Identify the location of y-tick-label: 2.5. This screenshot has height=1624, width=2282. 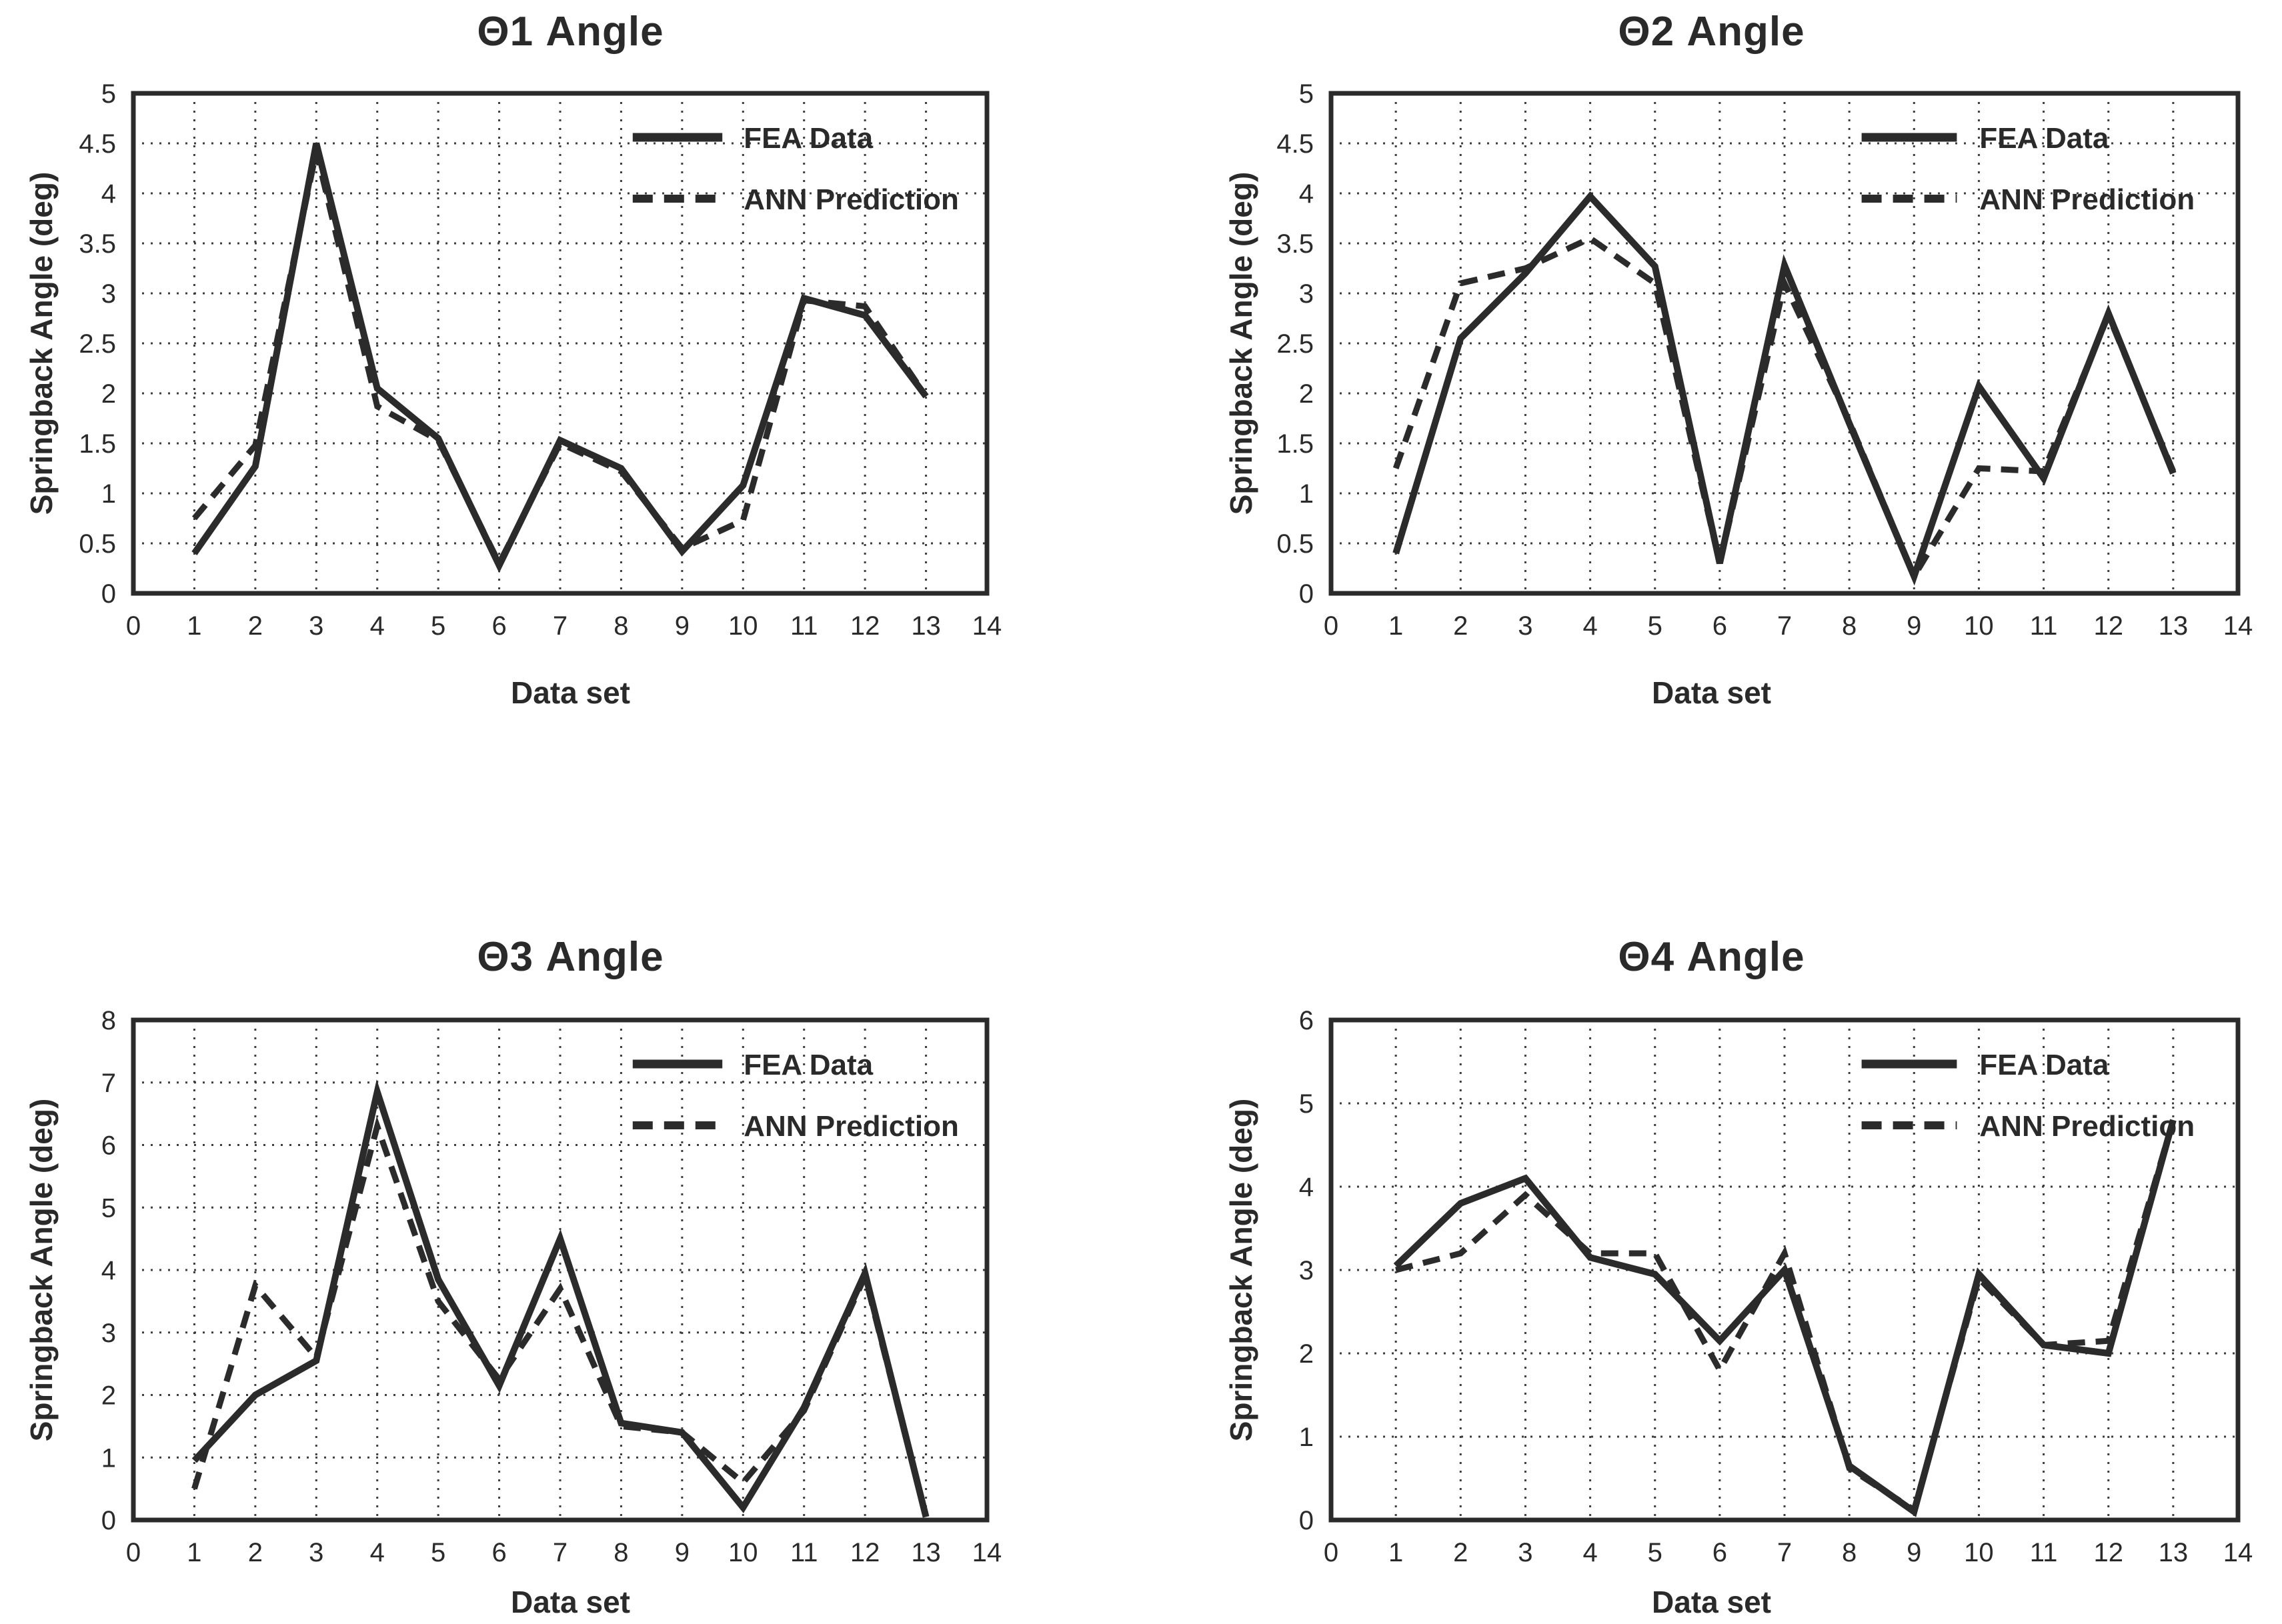
(1295, 344).